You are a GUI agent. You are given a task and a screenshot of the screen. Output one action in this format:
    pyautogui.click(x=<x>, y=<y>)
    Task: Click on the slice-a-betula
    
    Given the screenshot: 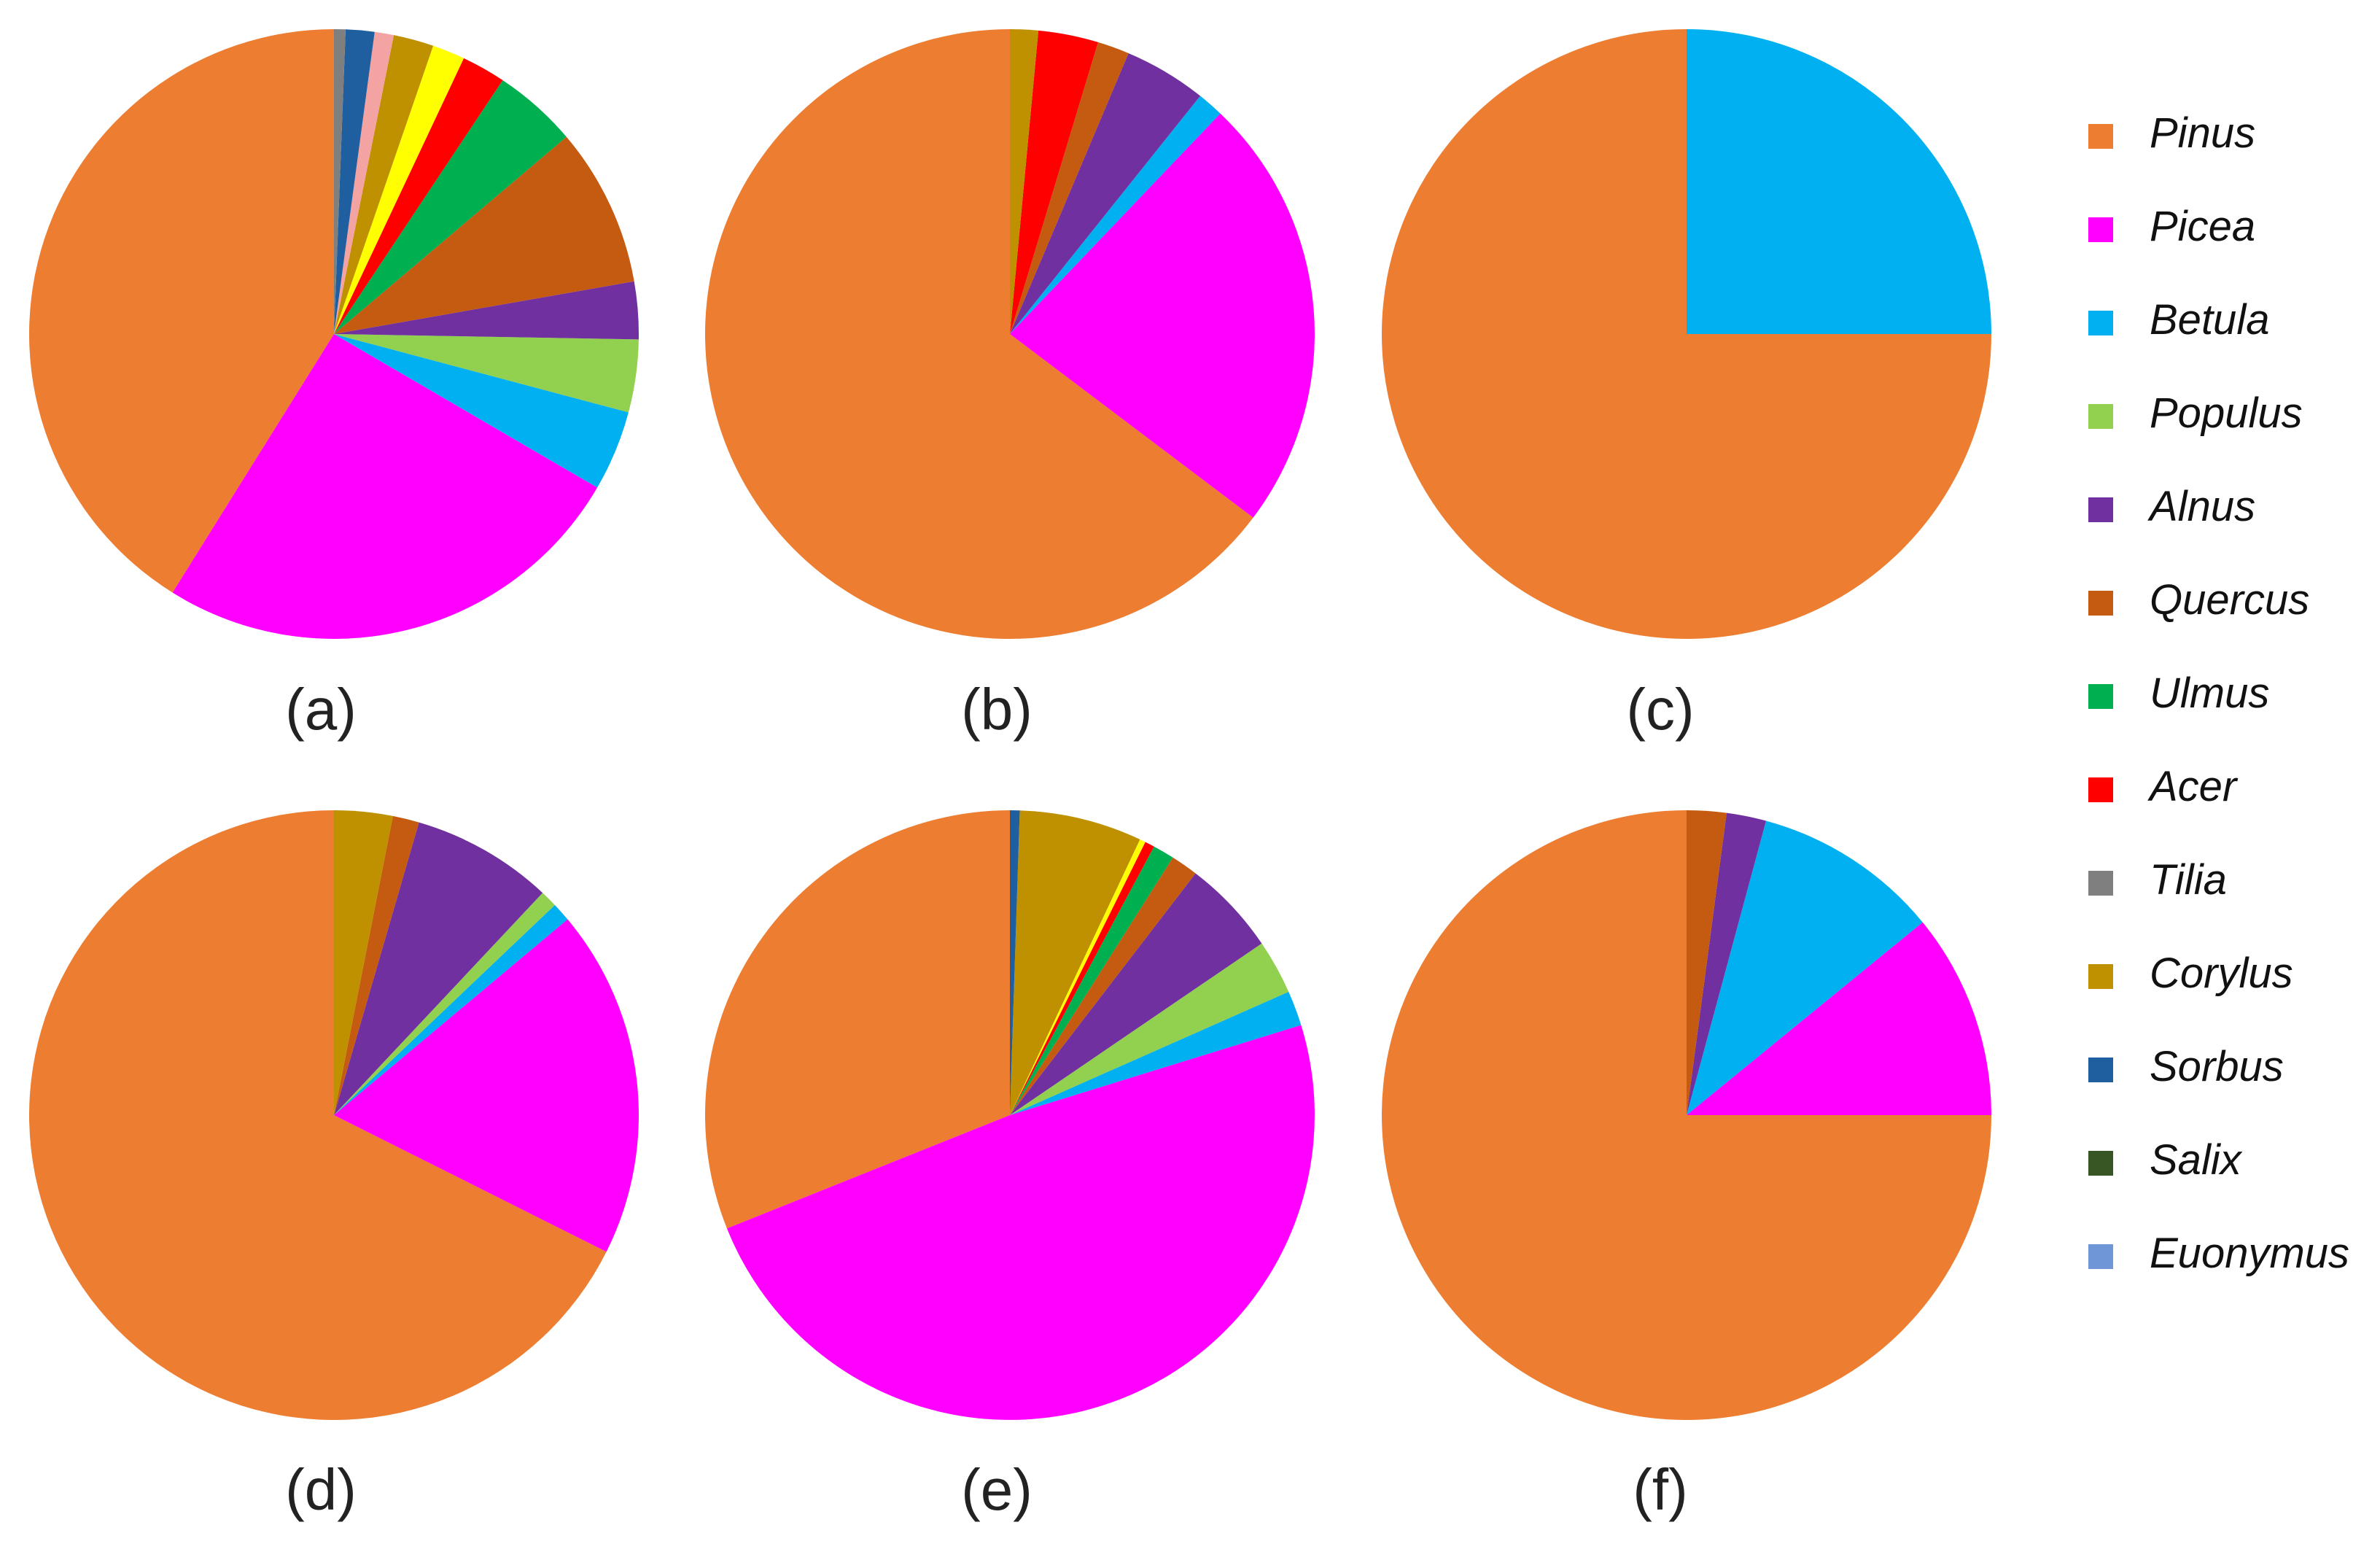 What is the action you would take?
    pyautogui.click(x=481, y=411)
    